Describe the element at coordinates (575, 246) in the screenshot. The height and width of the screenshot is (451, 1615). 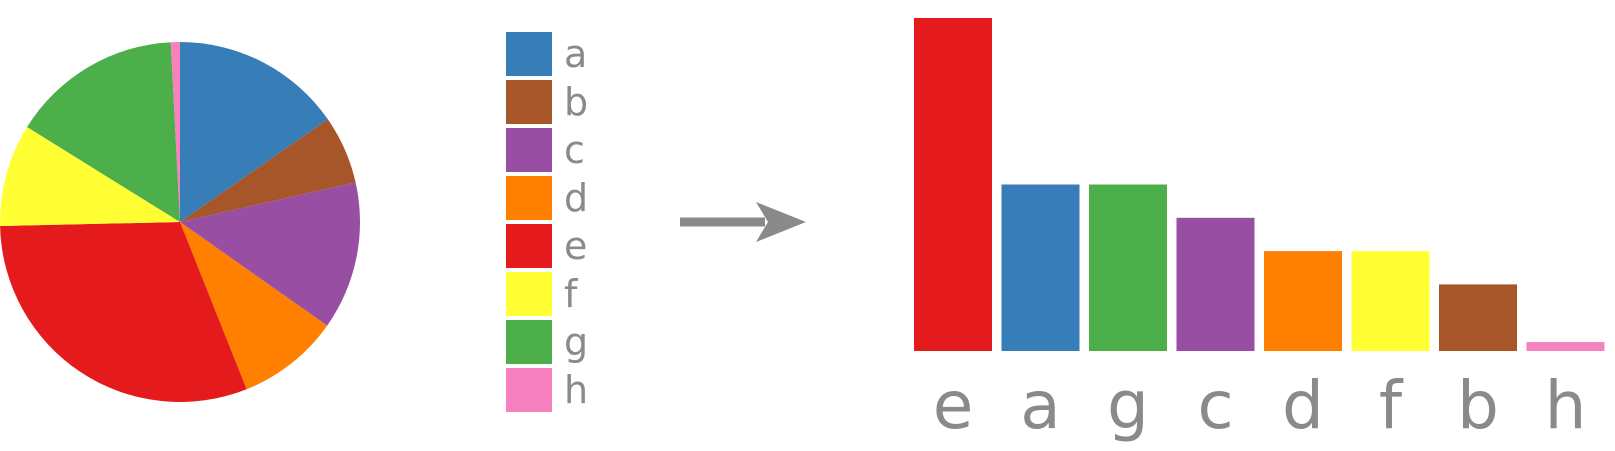
I see `legend-label-e: e` at that location.